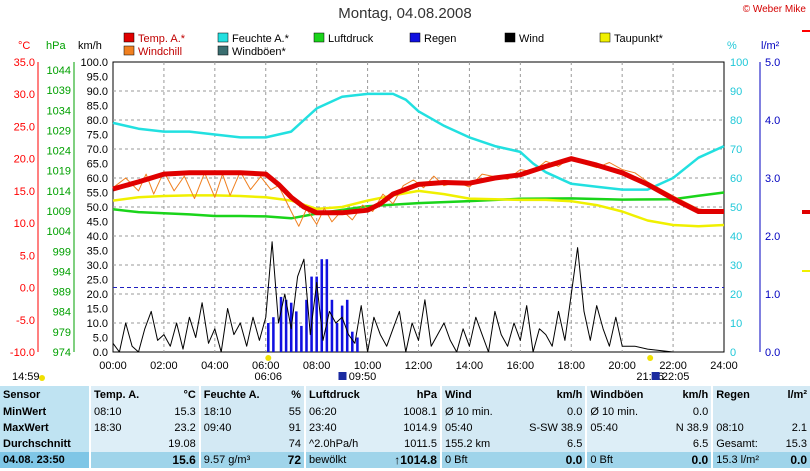 The height and width of the screenshot is (471, 810). I want to click on stats-cell: ^2.0hPa/h, so click(341, 444).